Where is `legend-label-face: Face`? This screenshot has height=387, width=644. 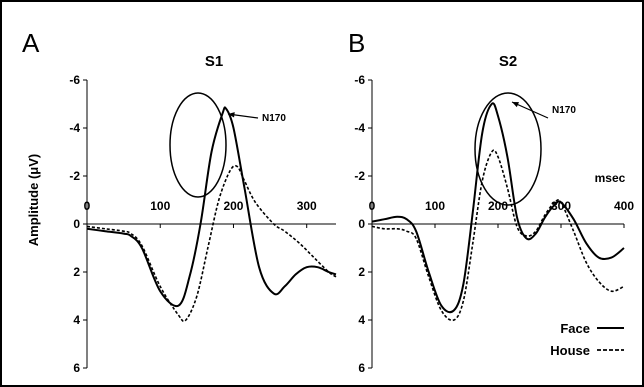 legend-label-face: Face is located at coordinates (575, 328).